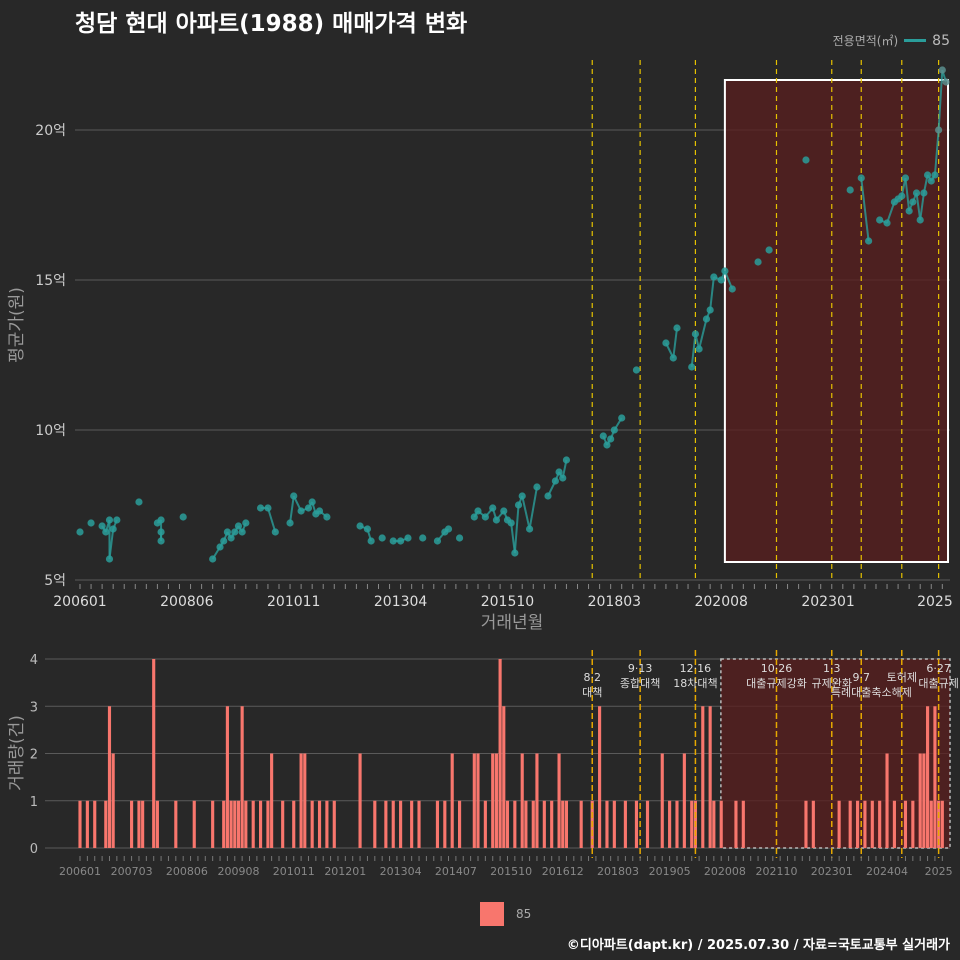 The height and width of the screenshot is (960, 960). Describe the element at coordinates (592, 692) in the screenshot. I see `policy-label-line: 대책` at that location.